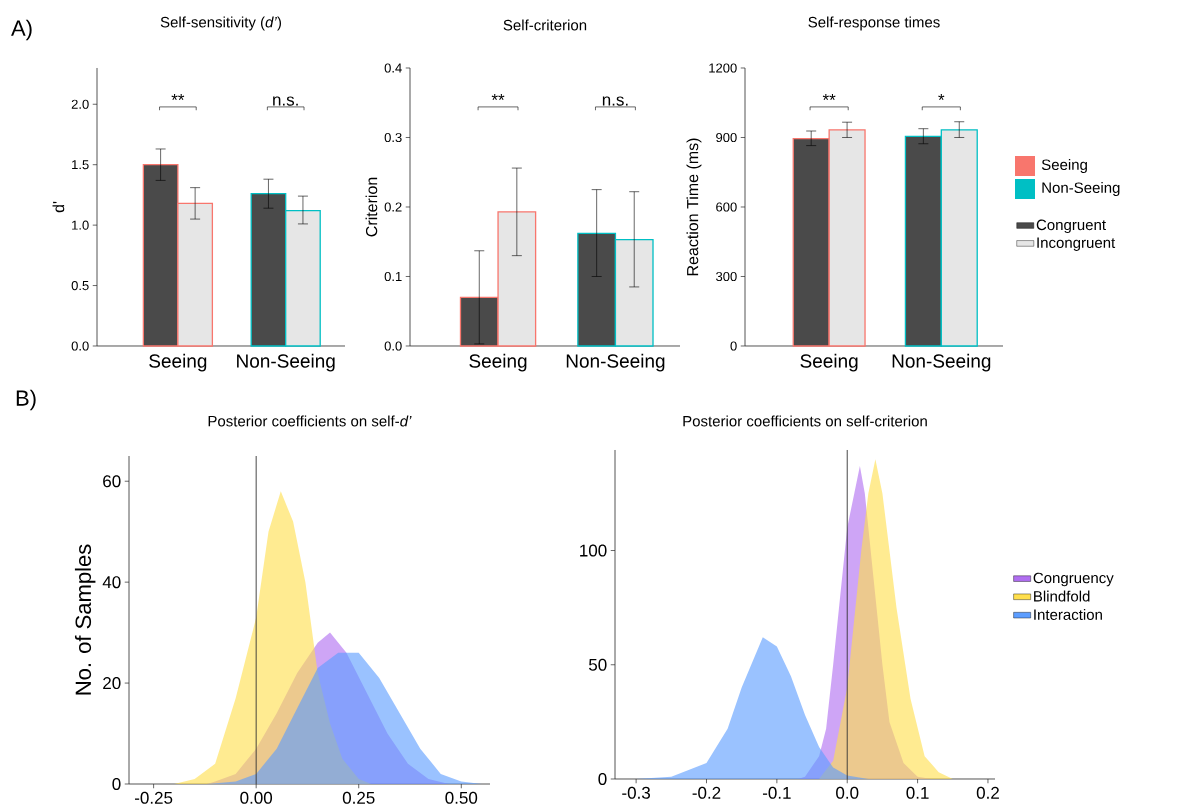 This screenshot has width=1177, height=809. I want to click on y-tick-label: 50, so click(597, 664).